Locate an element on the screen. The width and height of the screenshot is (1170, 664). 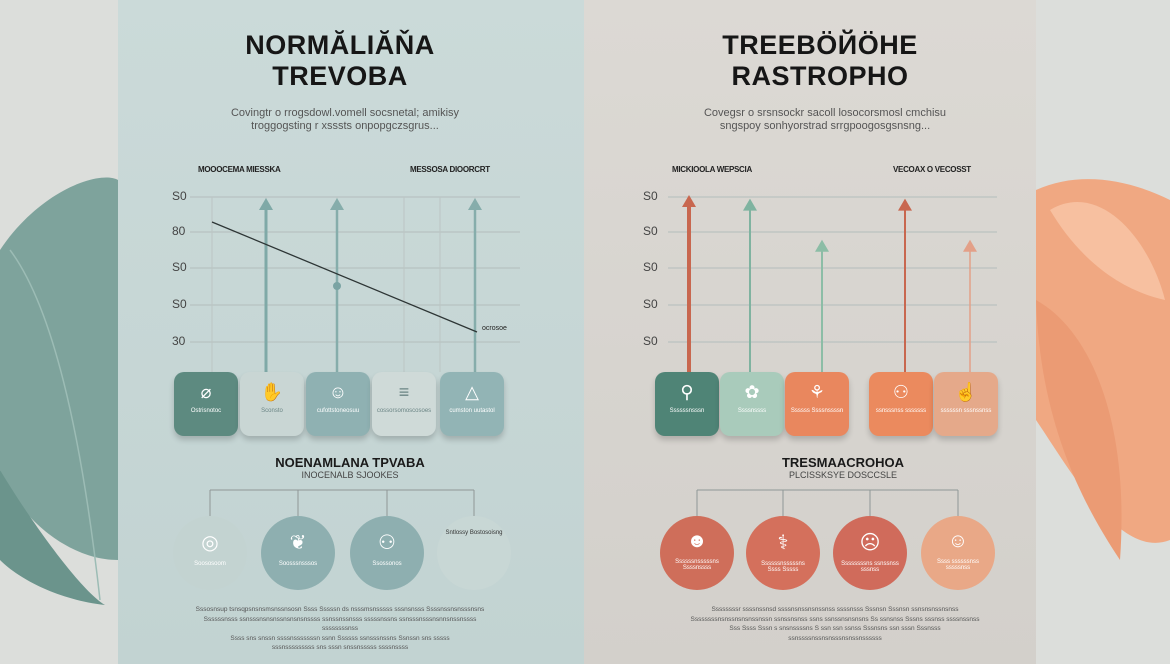
face-icon: ☻ is located at coordinates (697, 541).